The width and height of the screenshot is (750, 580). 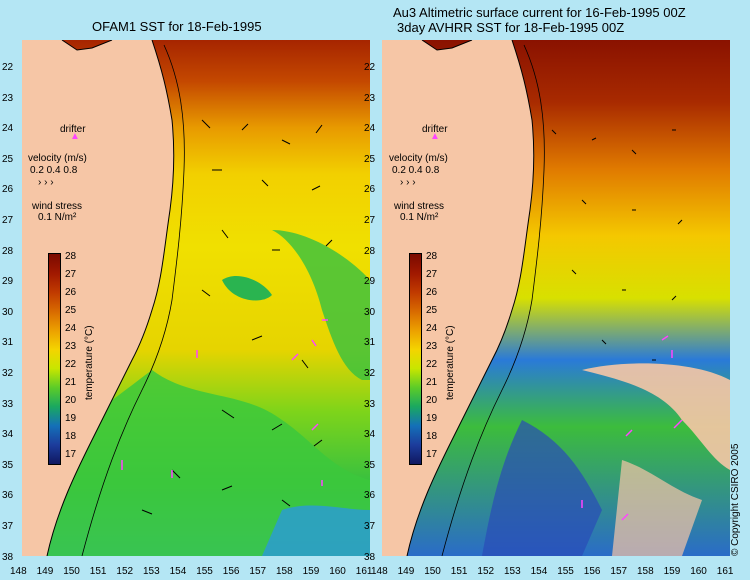 I want to click on left-lat-label: 35, so click(x=8, y=465).